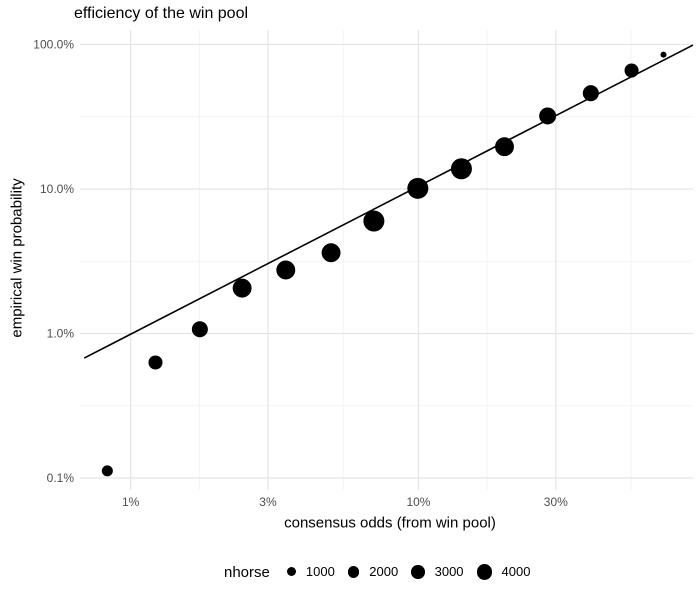  Describe the element at coordinates (17, 258) in the screenshot. I see `y-axis-title: empirical win probability` at that location.